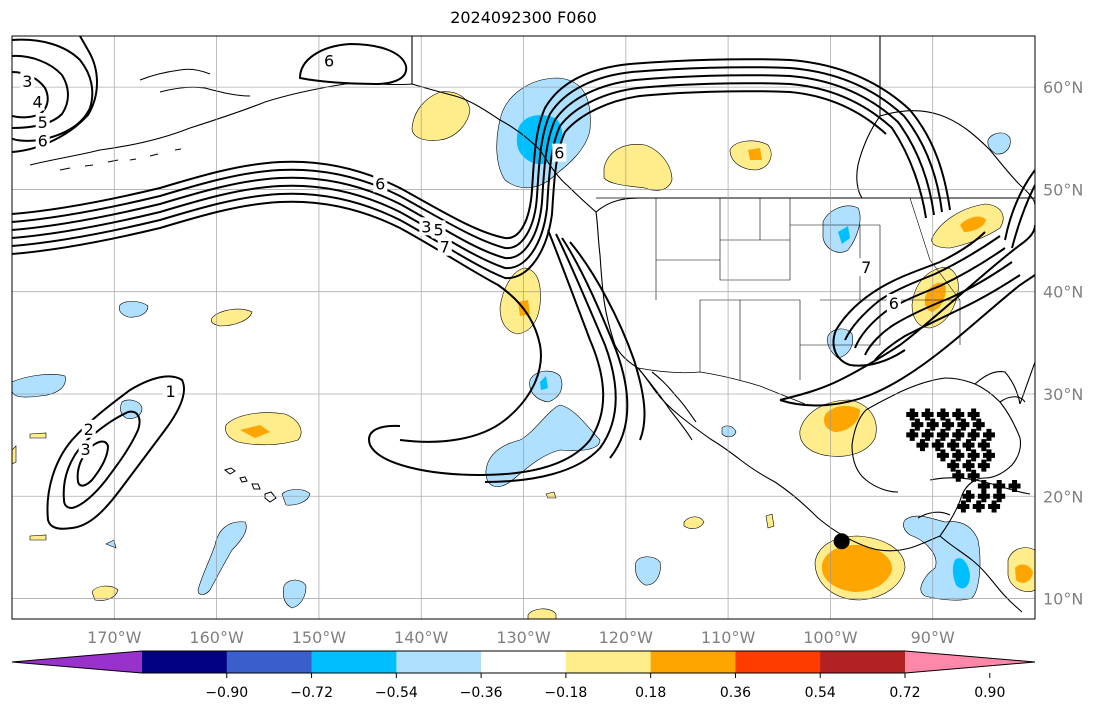  I want to click on lat-tick-label: 40°N, so click(1063, 292).